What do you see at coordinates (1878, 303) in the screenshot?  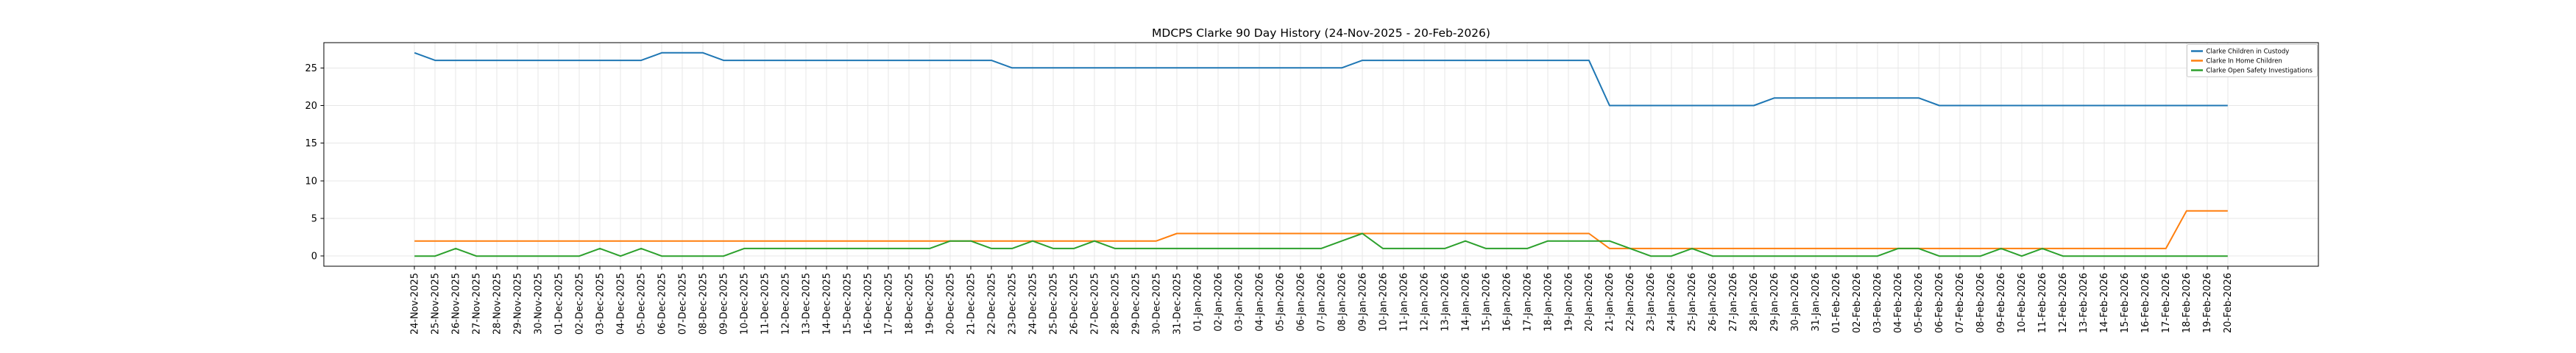 I see `x-tick-label: 03-Feb-2026` at bounding box center [1878, 303].